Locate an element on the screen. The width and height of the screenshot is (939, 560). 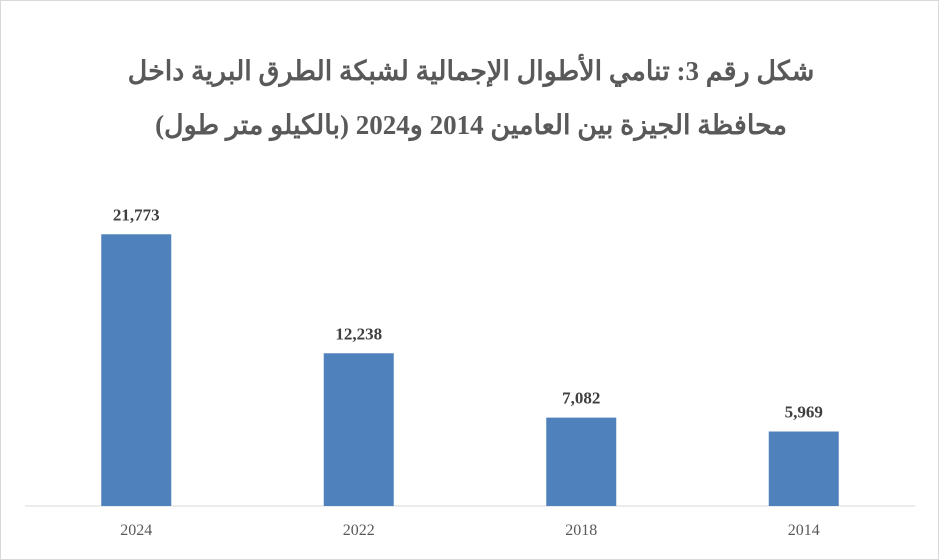
data-label: 12,238 is located at coordinates (358, 333).